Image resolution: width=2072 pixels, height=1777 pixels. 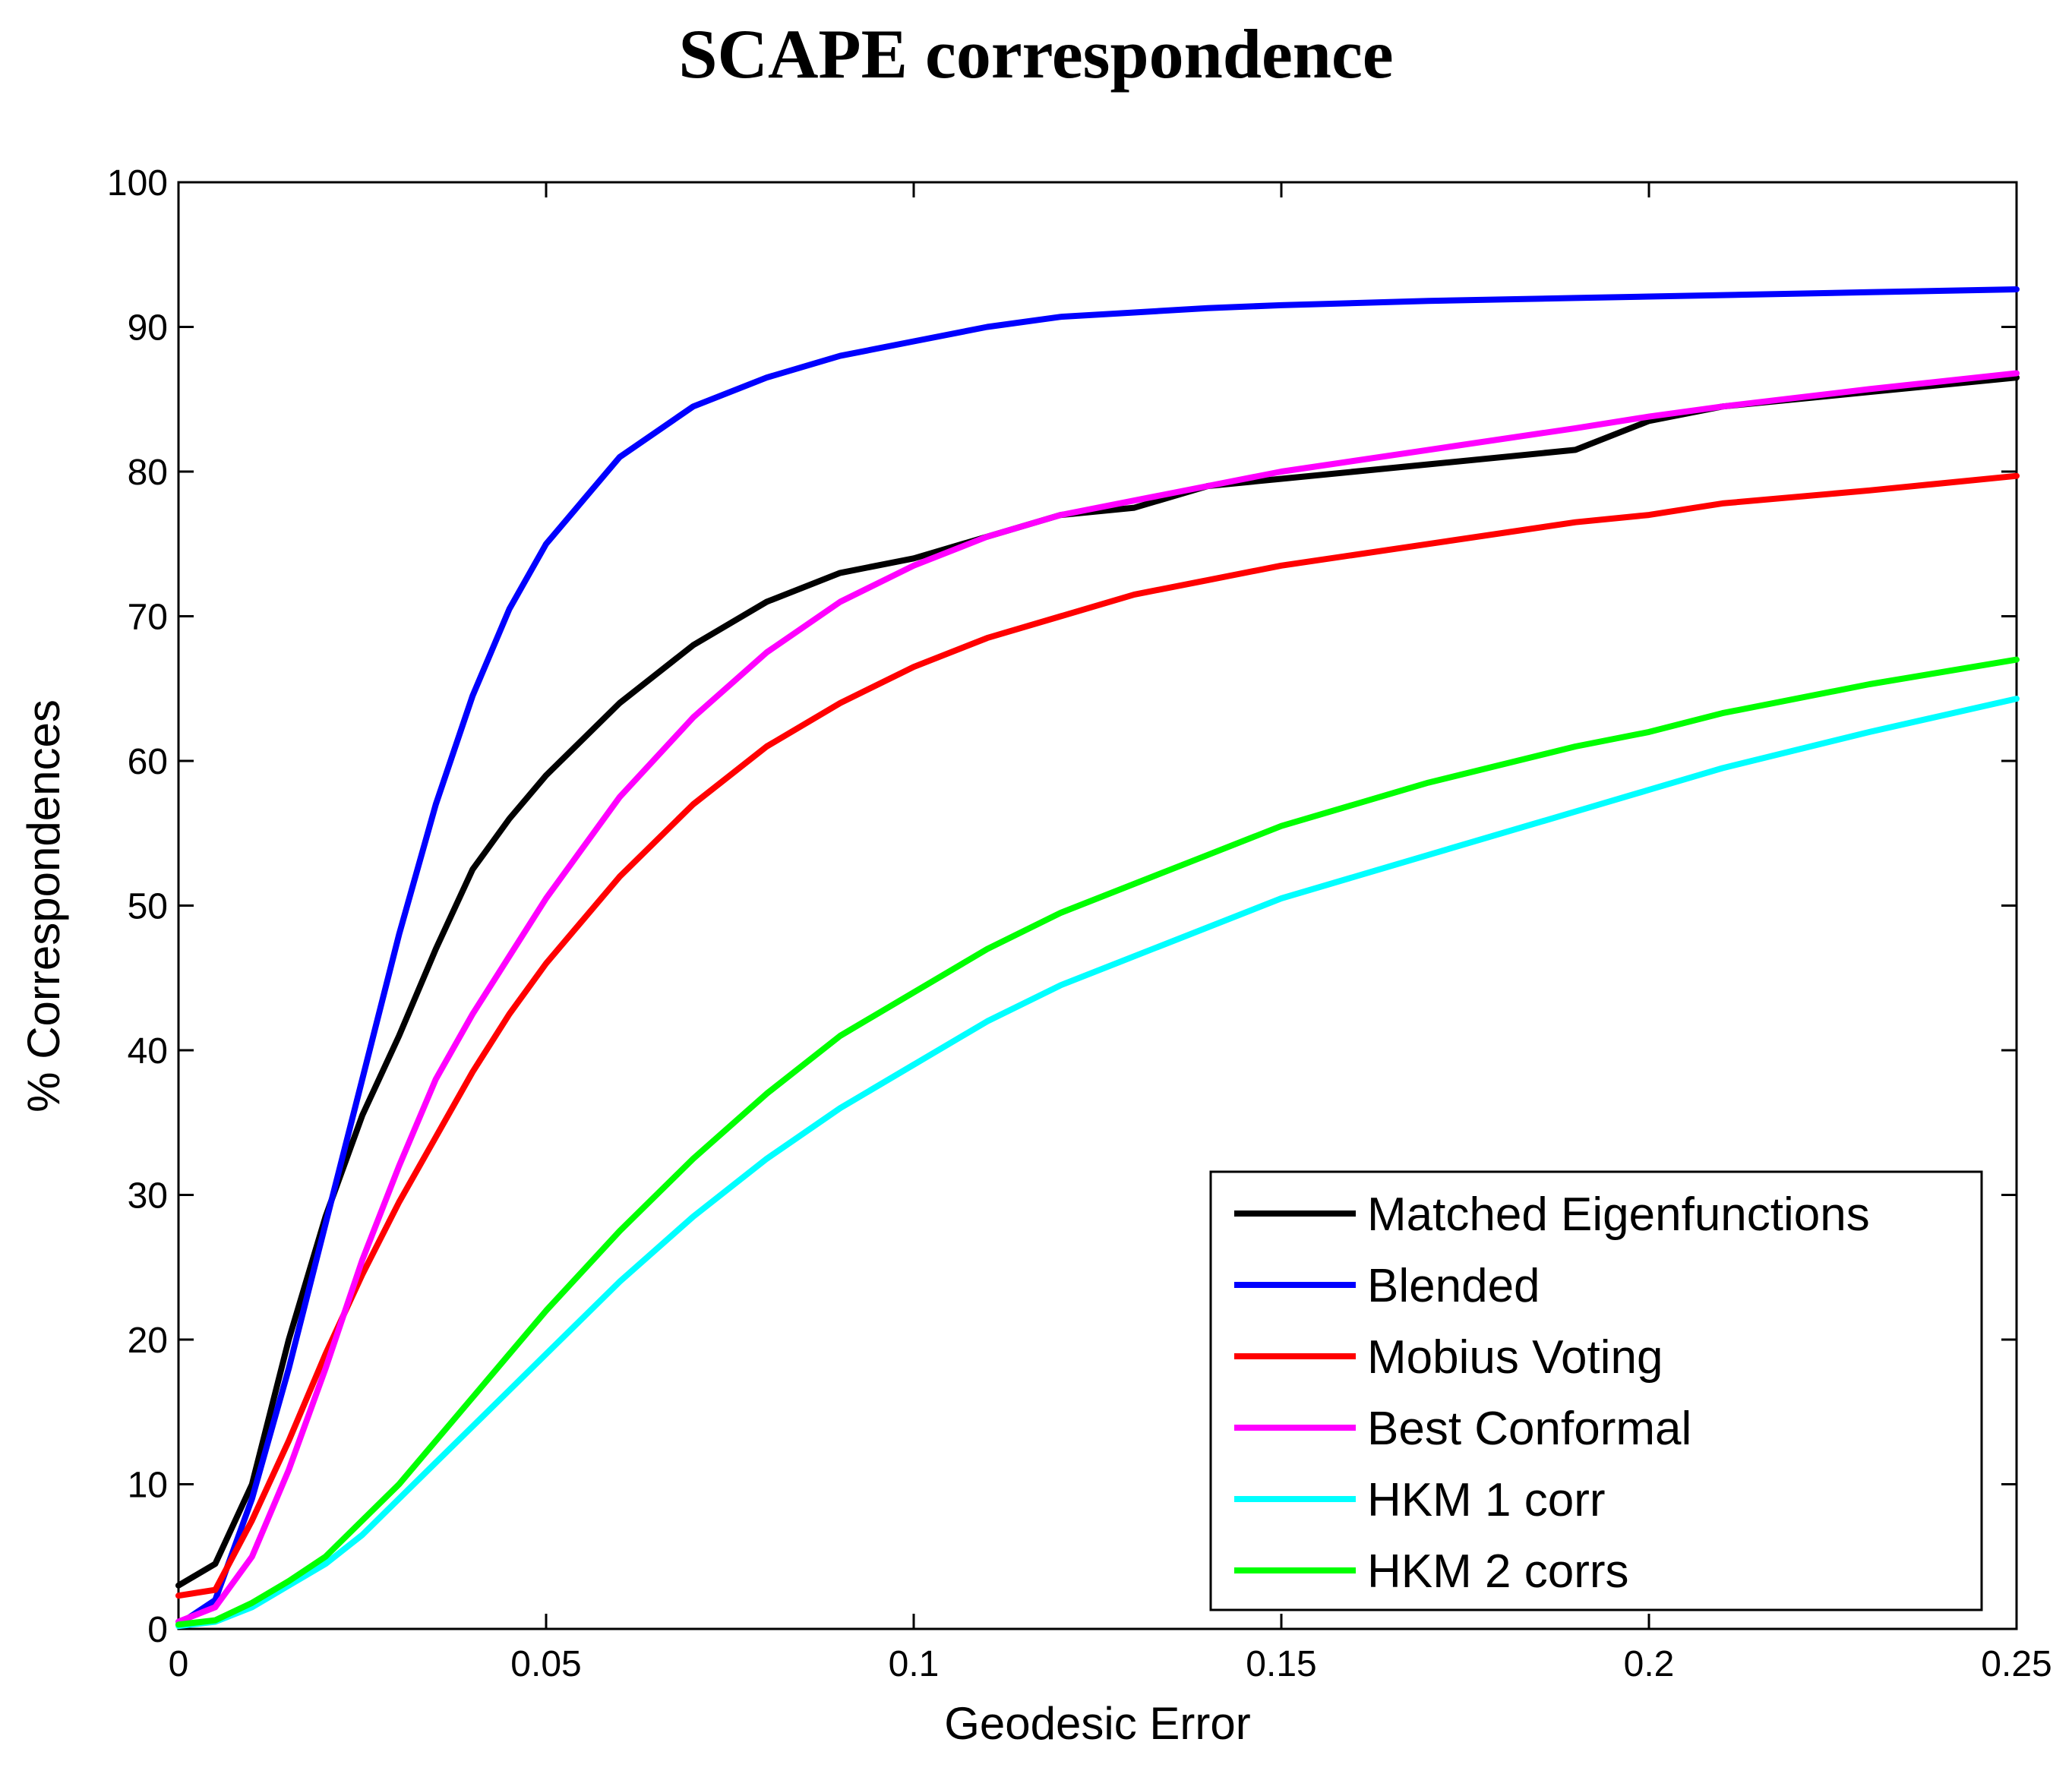 What do you see at coordinates (148, 1486) in the screenshot?
I see `y-tick-label: 10` at bounding box center [148, 1486].